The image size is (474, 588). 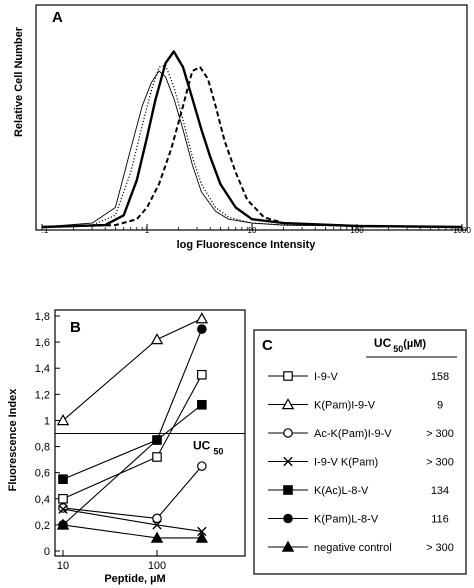 What do you see at coordinates (383, 343) in the screenshot?
I see `uc50-header-main: UC` at bounding box center [383, 343].